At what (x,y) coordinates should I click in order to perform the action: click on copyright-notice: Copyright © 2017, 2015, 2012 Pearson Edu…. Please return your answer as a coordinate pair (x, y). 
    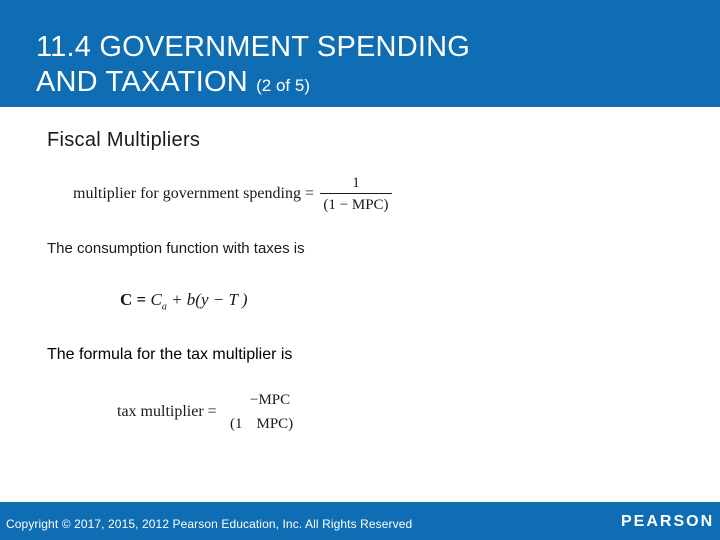
    Looking at the image, I should click on (209, 524).